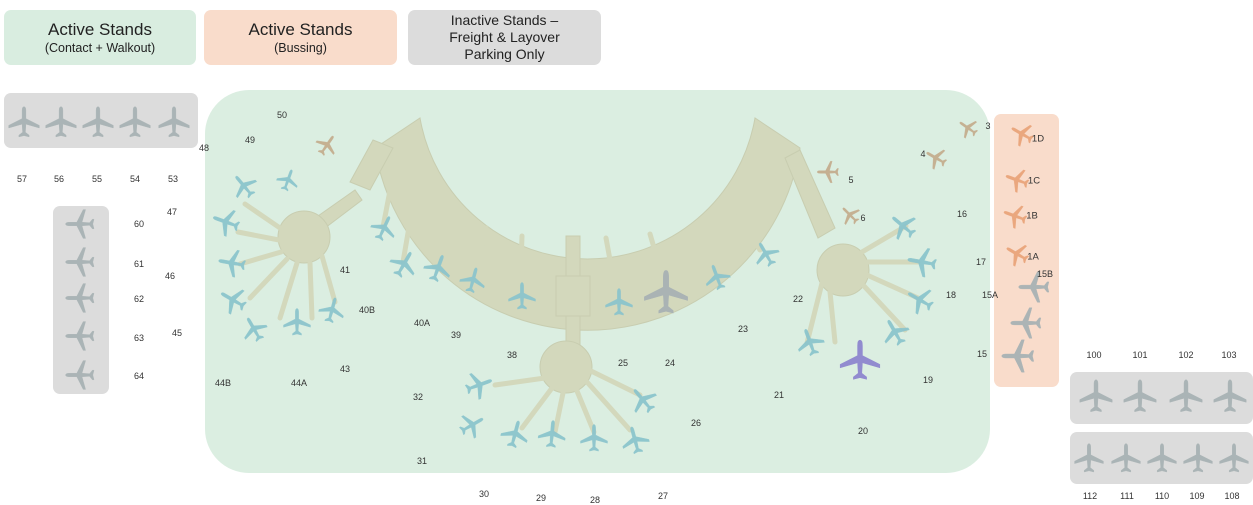 This screenshot has height=505, width=1253. I want to click on stand-label-40B: 40B, so click(367, 310).